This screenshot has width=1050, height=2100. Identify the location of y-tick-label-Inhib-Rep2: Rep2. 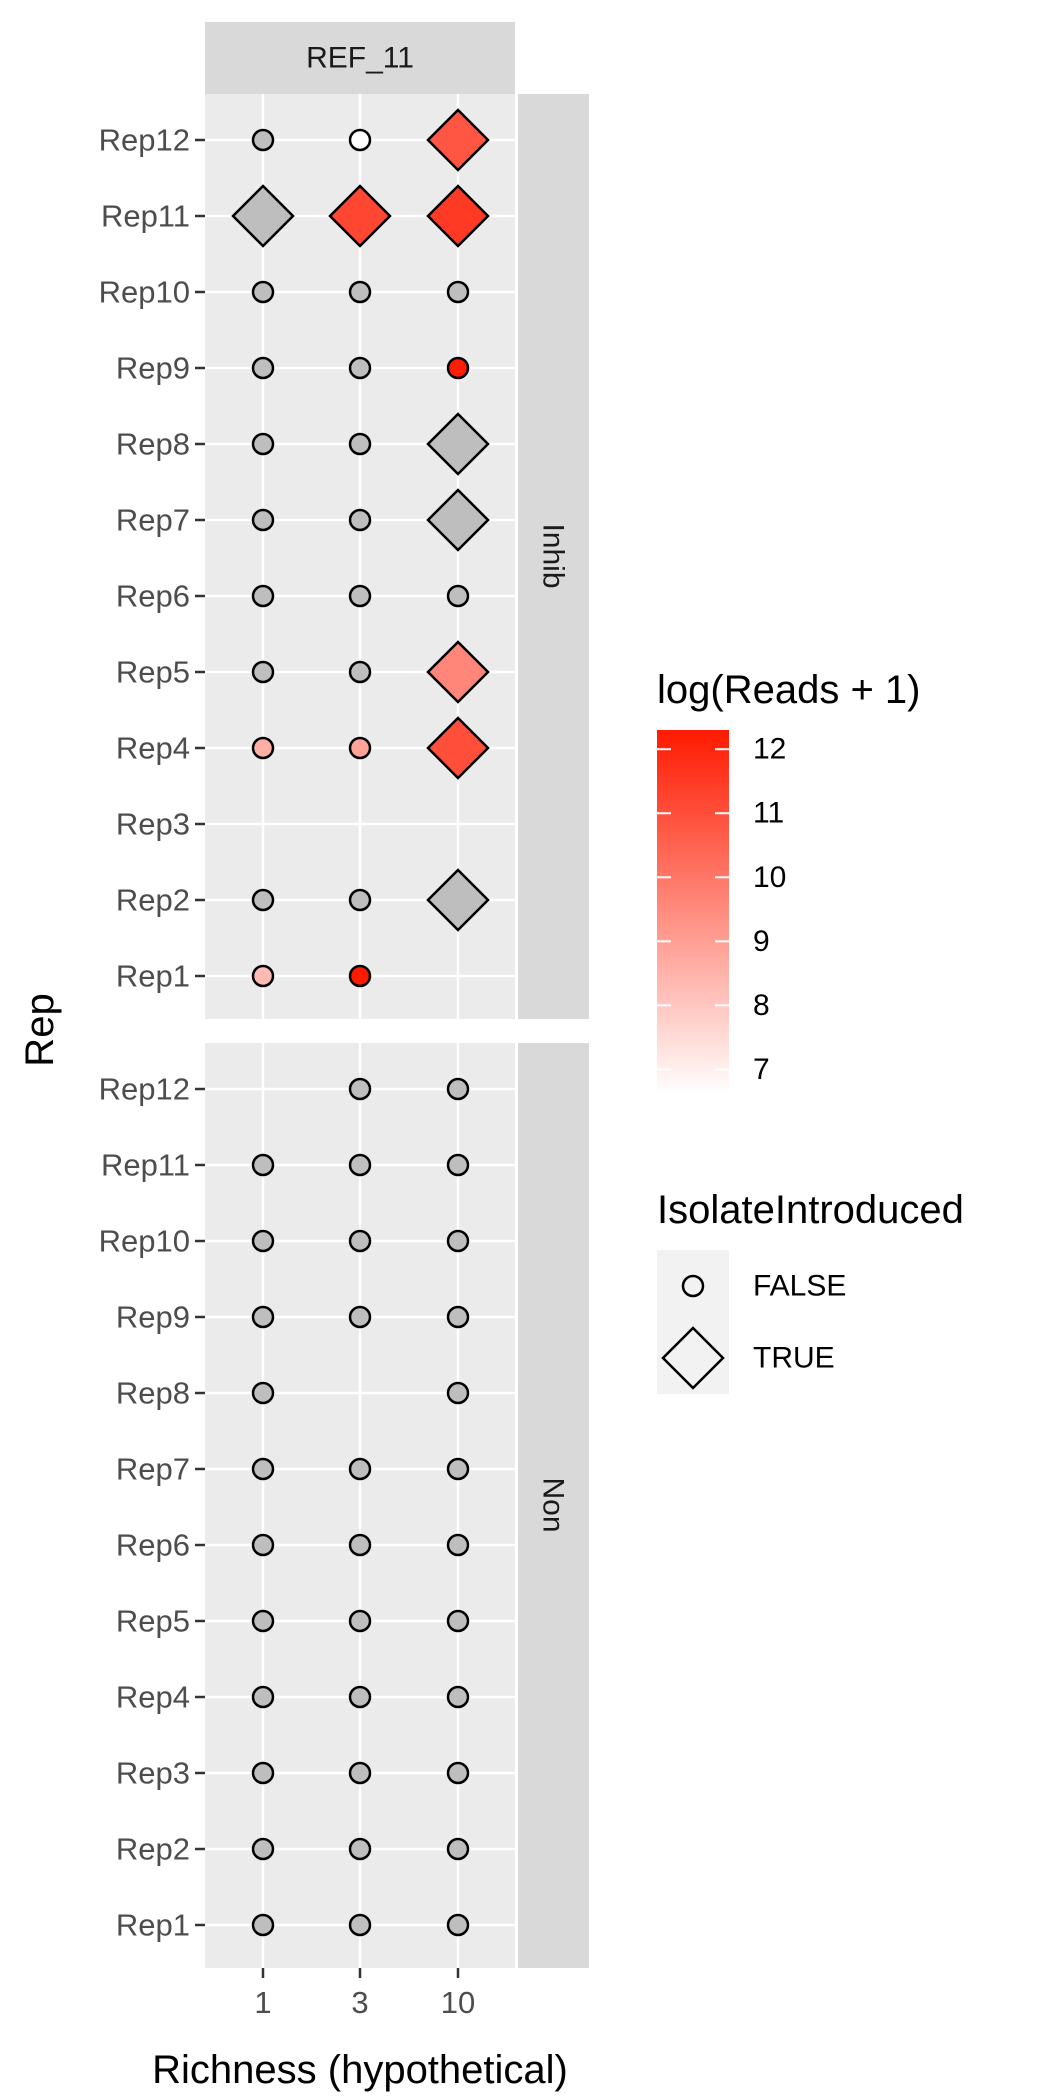
(153, 900).